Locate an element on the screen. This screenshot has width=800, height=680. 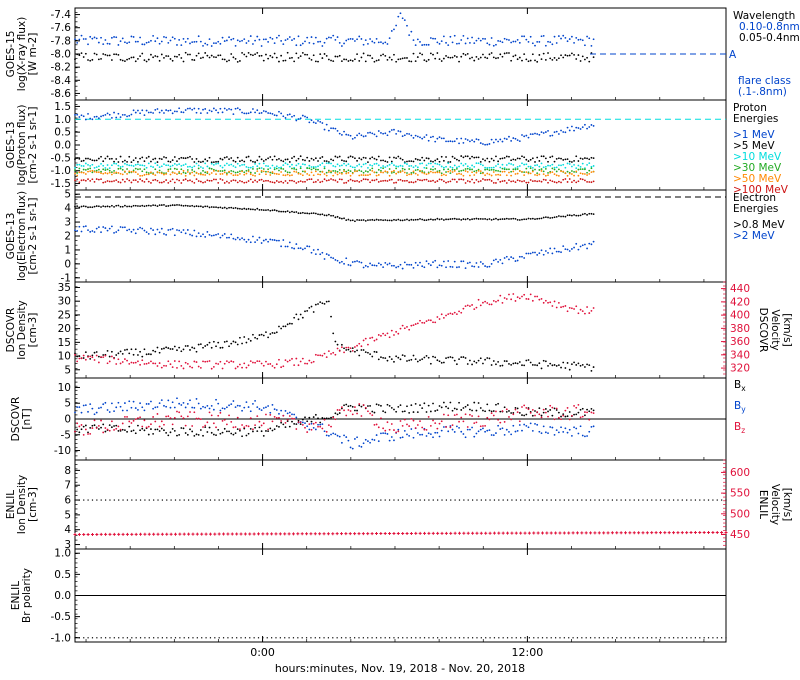
flare-class-label: A is located at coordinates (733, 55).